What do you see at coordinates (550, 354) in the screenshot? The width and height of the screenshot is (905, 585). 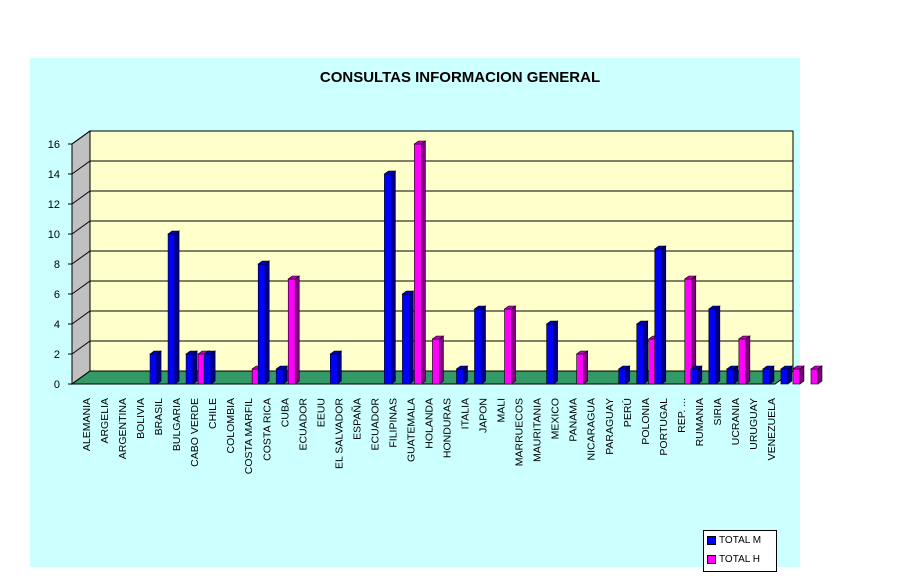 I see `bar-total-m-24-front` at bounding box center [550, 354].